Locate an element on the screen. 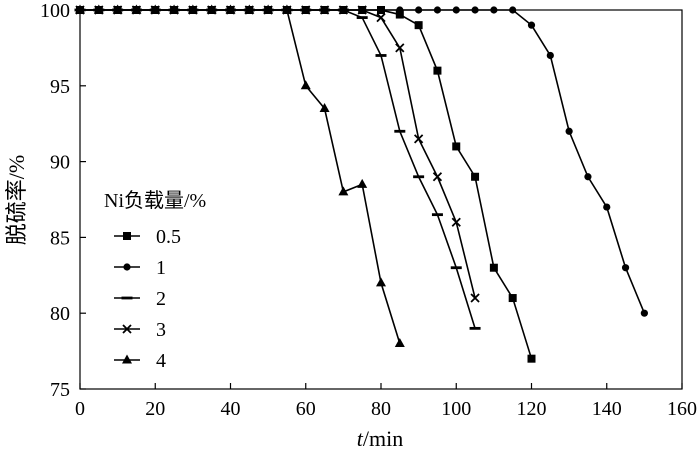  x-tick-label: 120 is located at coordinates (532, 409).